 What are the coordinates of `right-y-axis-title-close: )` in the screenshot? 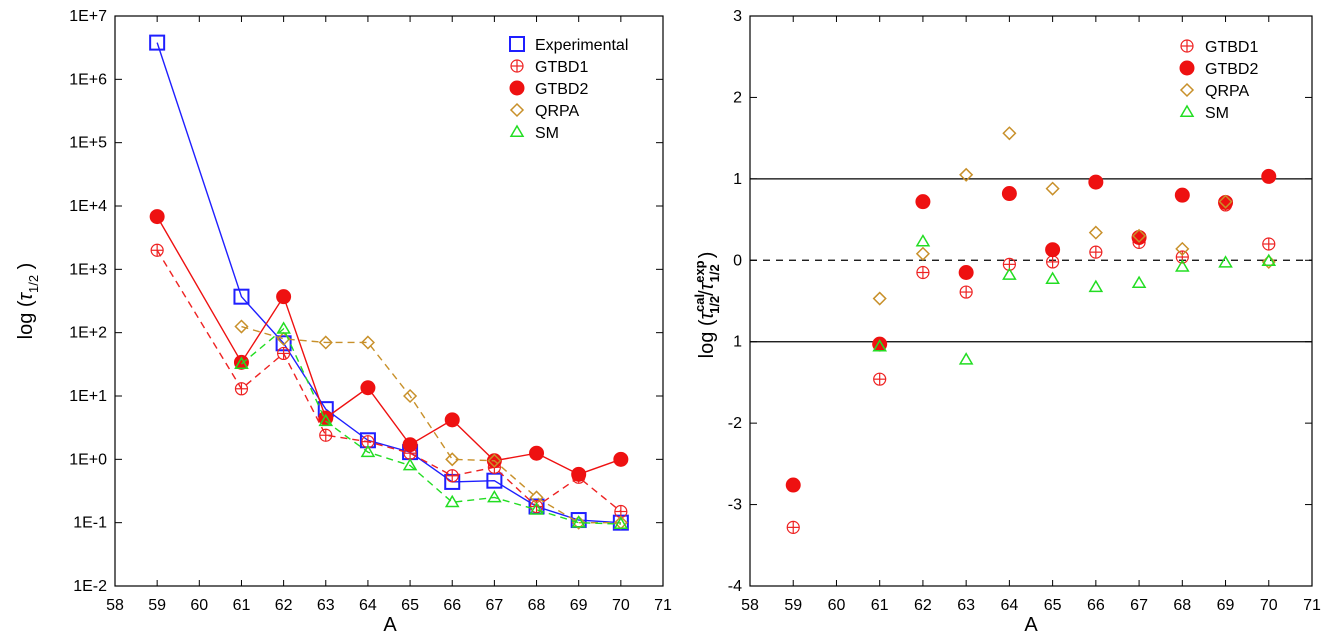 It's located at (707, 255).